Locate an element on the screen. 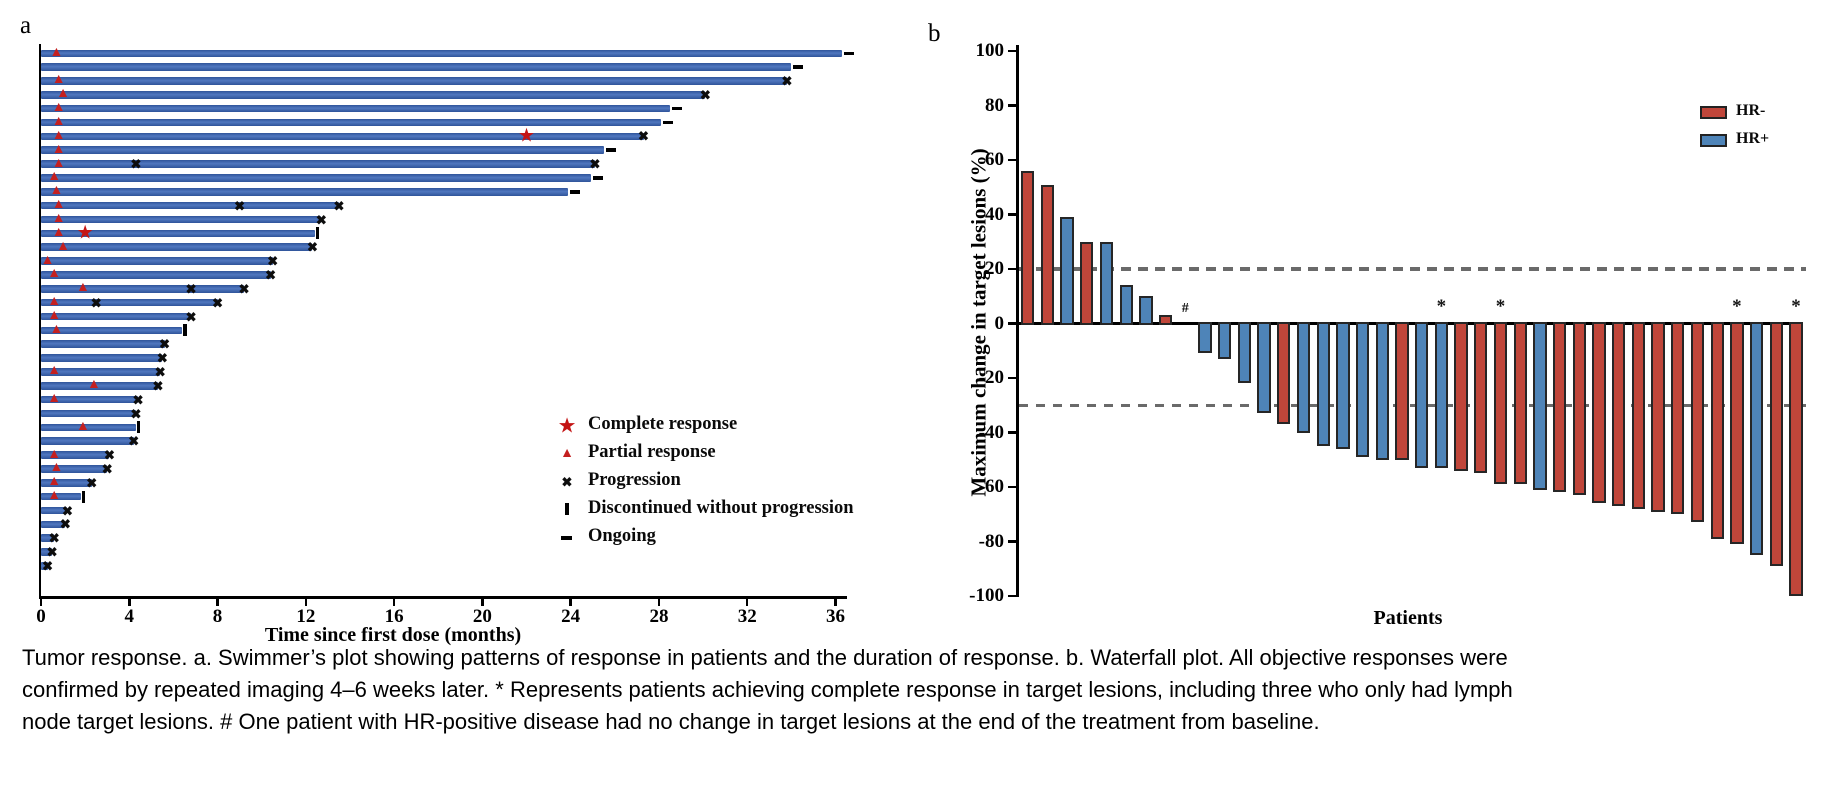 The image size is (1835, 803). waterfall-y-tick-label: -40 is located at coordinates (991, 432).